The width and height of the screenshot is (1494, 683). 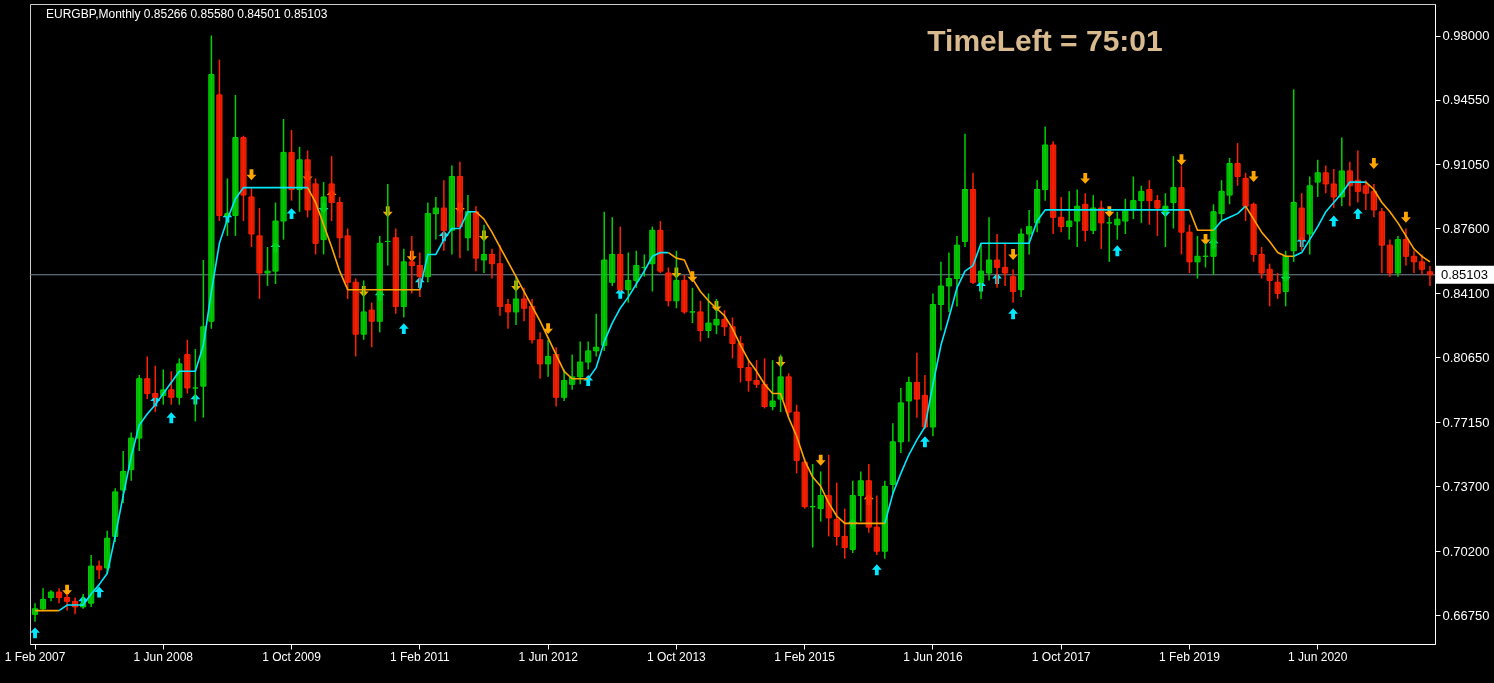 What do you see at coordinates (1466, 486) in the screenshot?
I see `y-tick-label: 0.73700` at bounding box center [1466, 486].